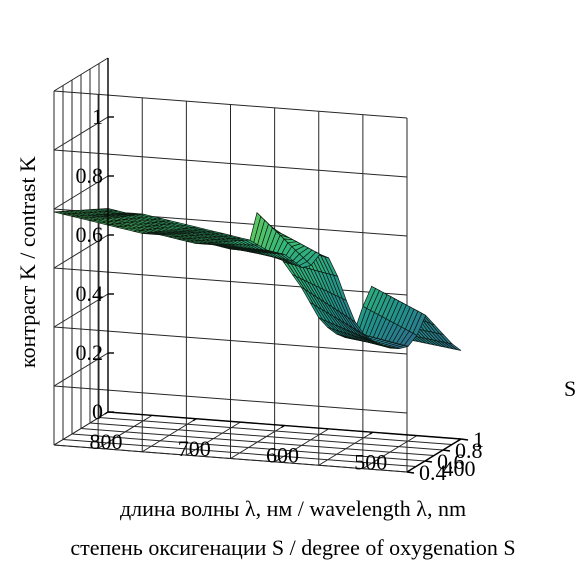 Image resolution: width=586 pixels, height=566 pixels. Describe the element at coordinates (90, 175) in the screenshot. I see `z-tick-label: 0.8` at that location.